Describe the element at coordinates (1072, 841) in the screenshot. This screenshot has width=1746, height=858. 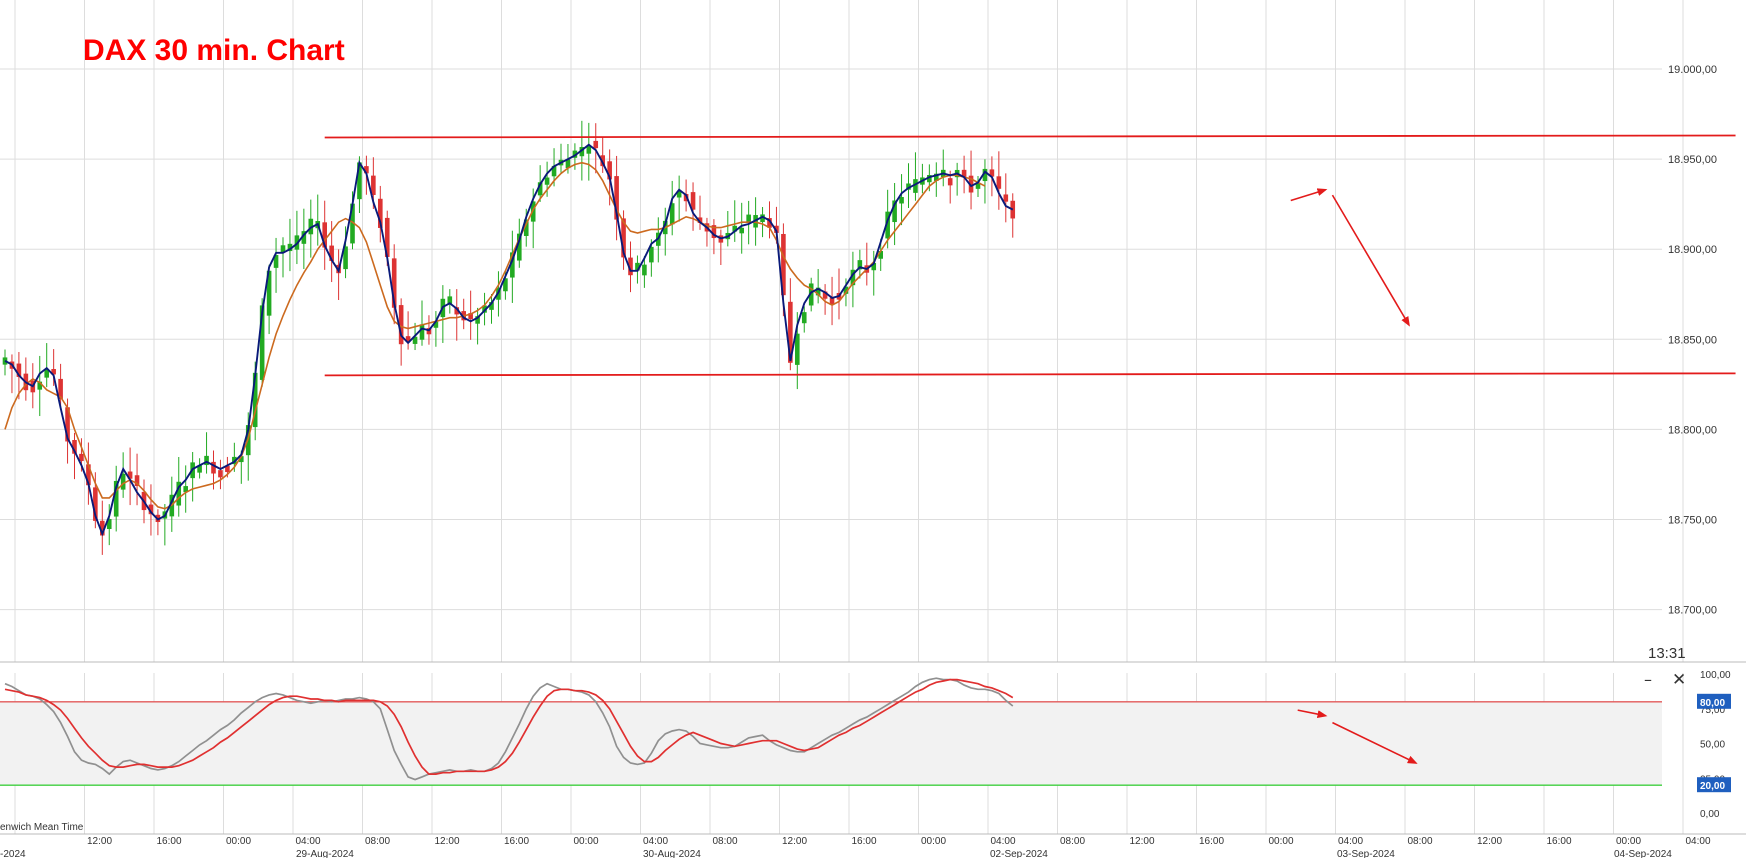
I see `time-tick-label: 08:00` at that location.